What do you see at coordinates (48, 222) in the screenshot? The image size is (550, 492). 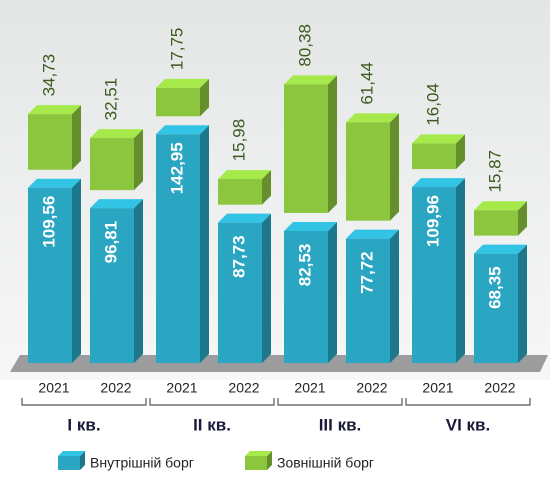 I see `value-label: 109,56` at bounding box center [48, 222].